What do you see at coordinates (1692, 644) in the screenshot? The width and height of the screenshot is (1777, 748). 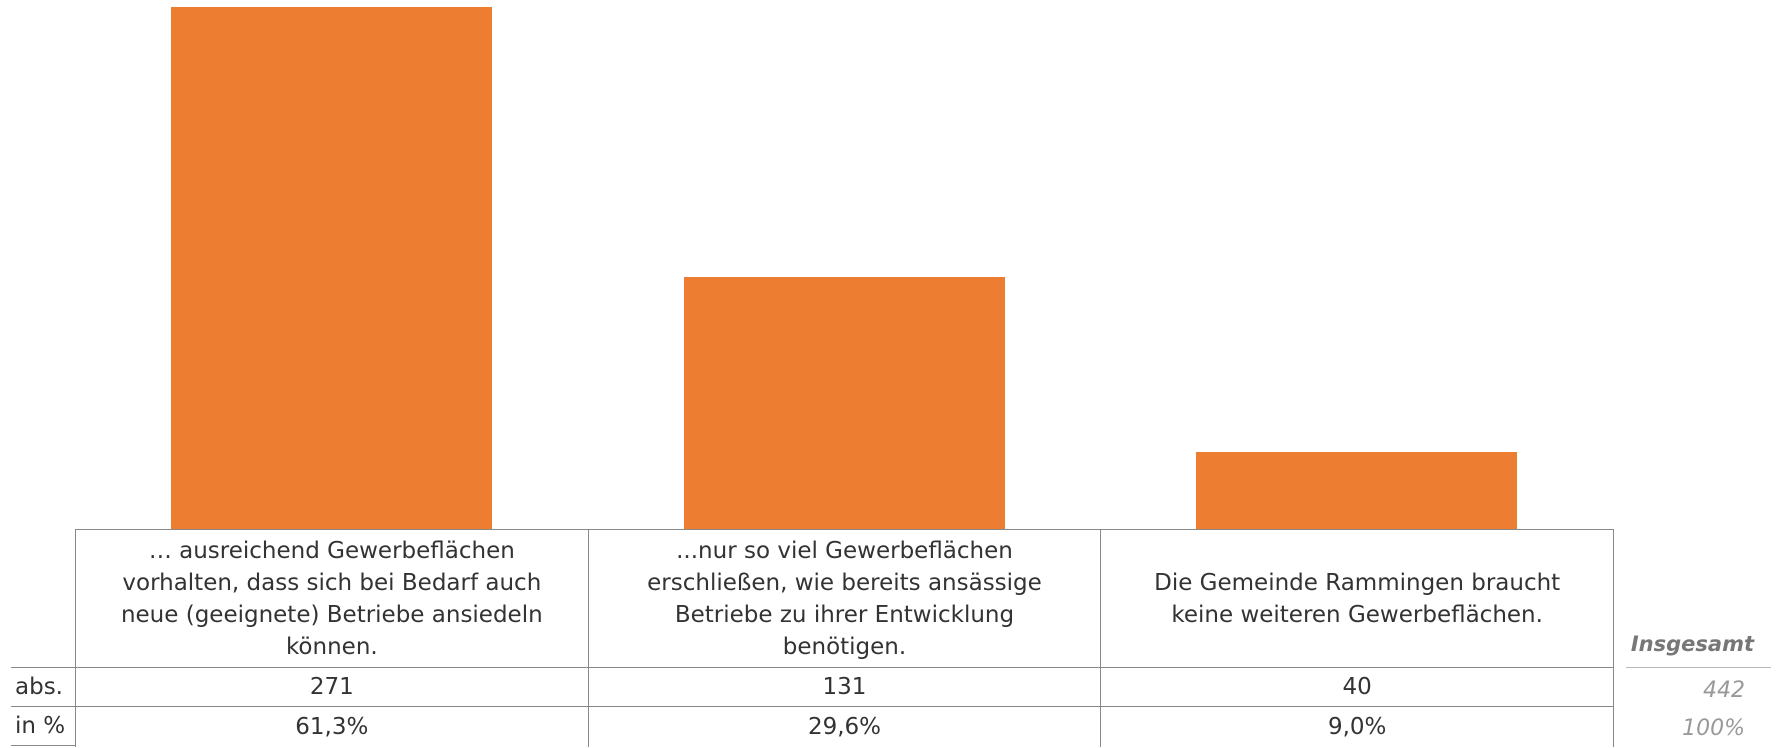 I see `total-header: Insgesamt` at bounding box center [1692, 644].